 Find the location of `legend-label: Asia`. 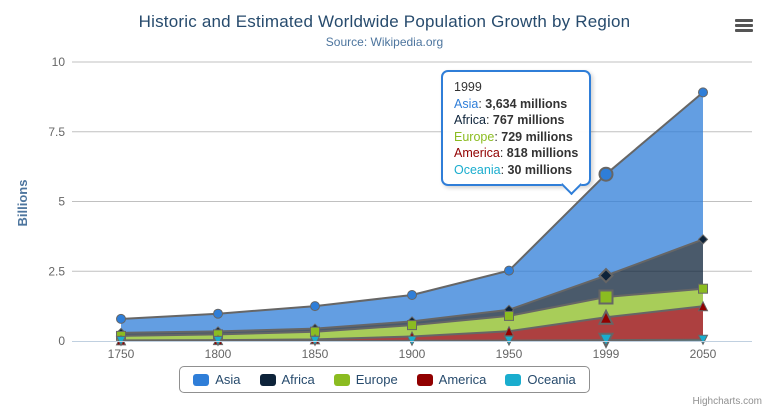

legend-label: Asia is located at coordinates (228, 379).